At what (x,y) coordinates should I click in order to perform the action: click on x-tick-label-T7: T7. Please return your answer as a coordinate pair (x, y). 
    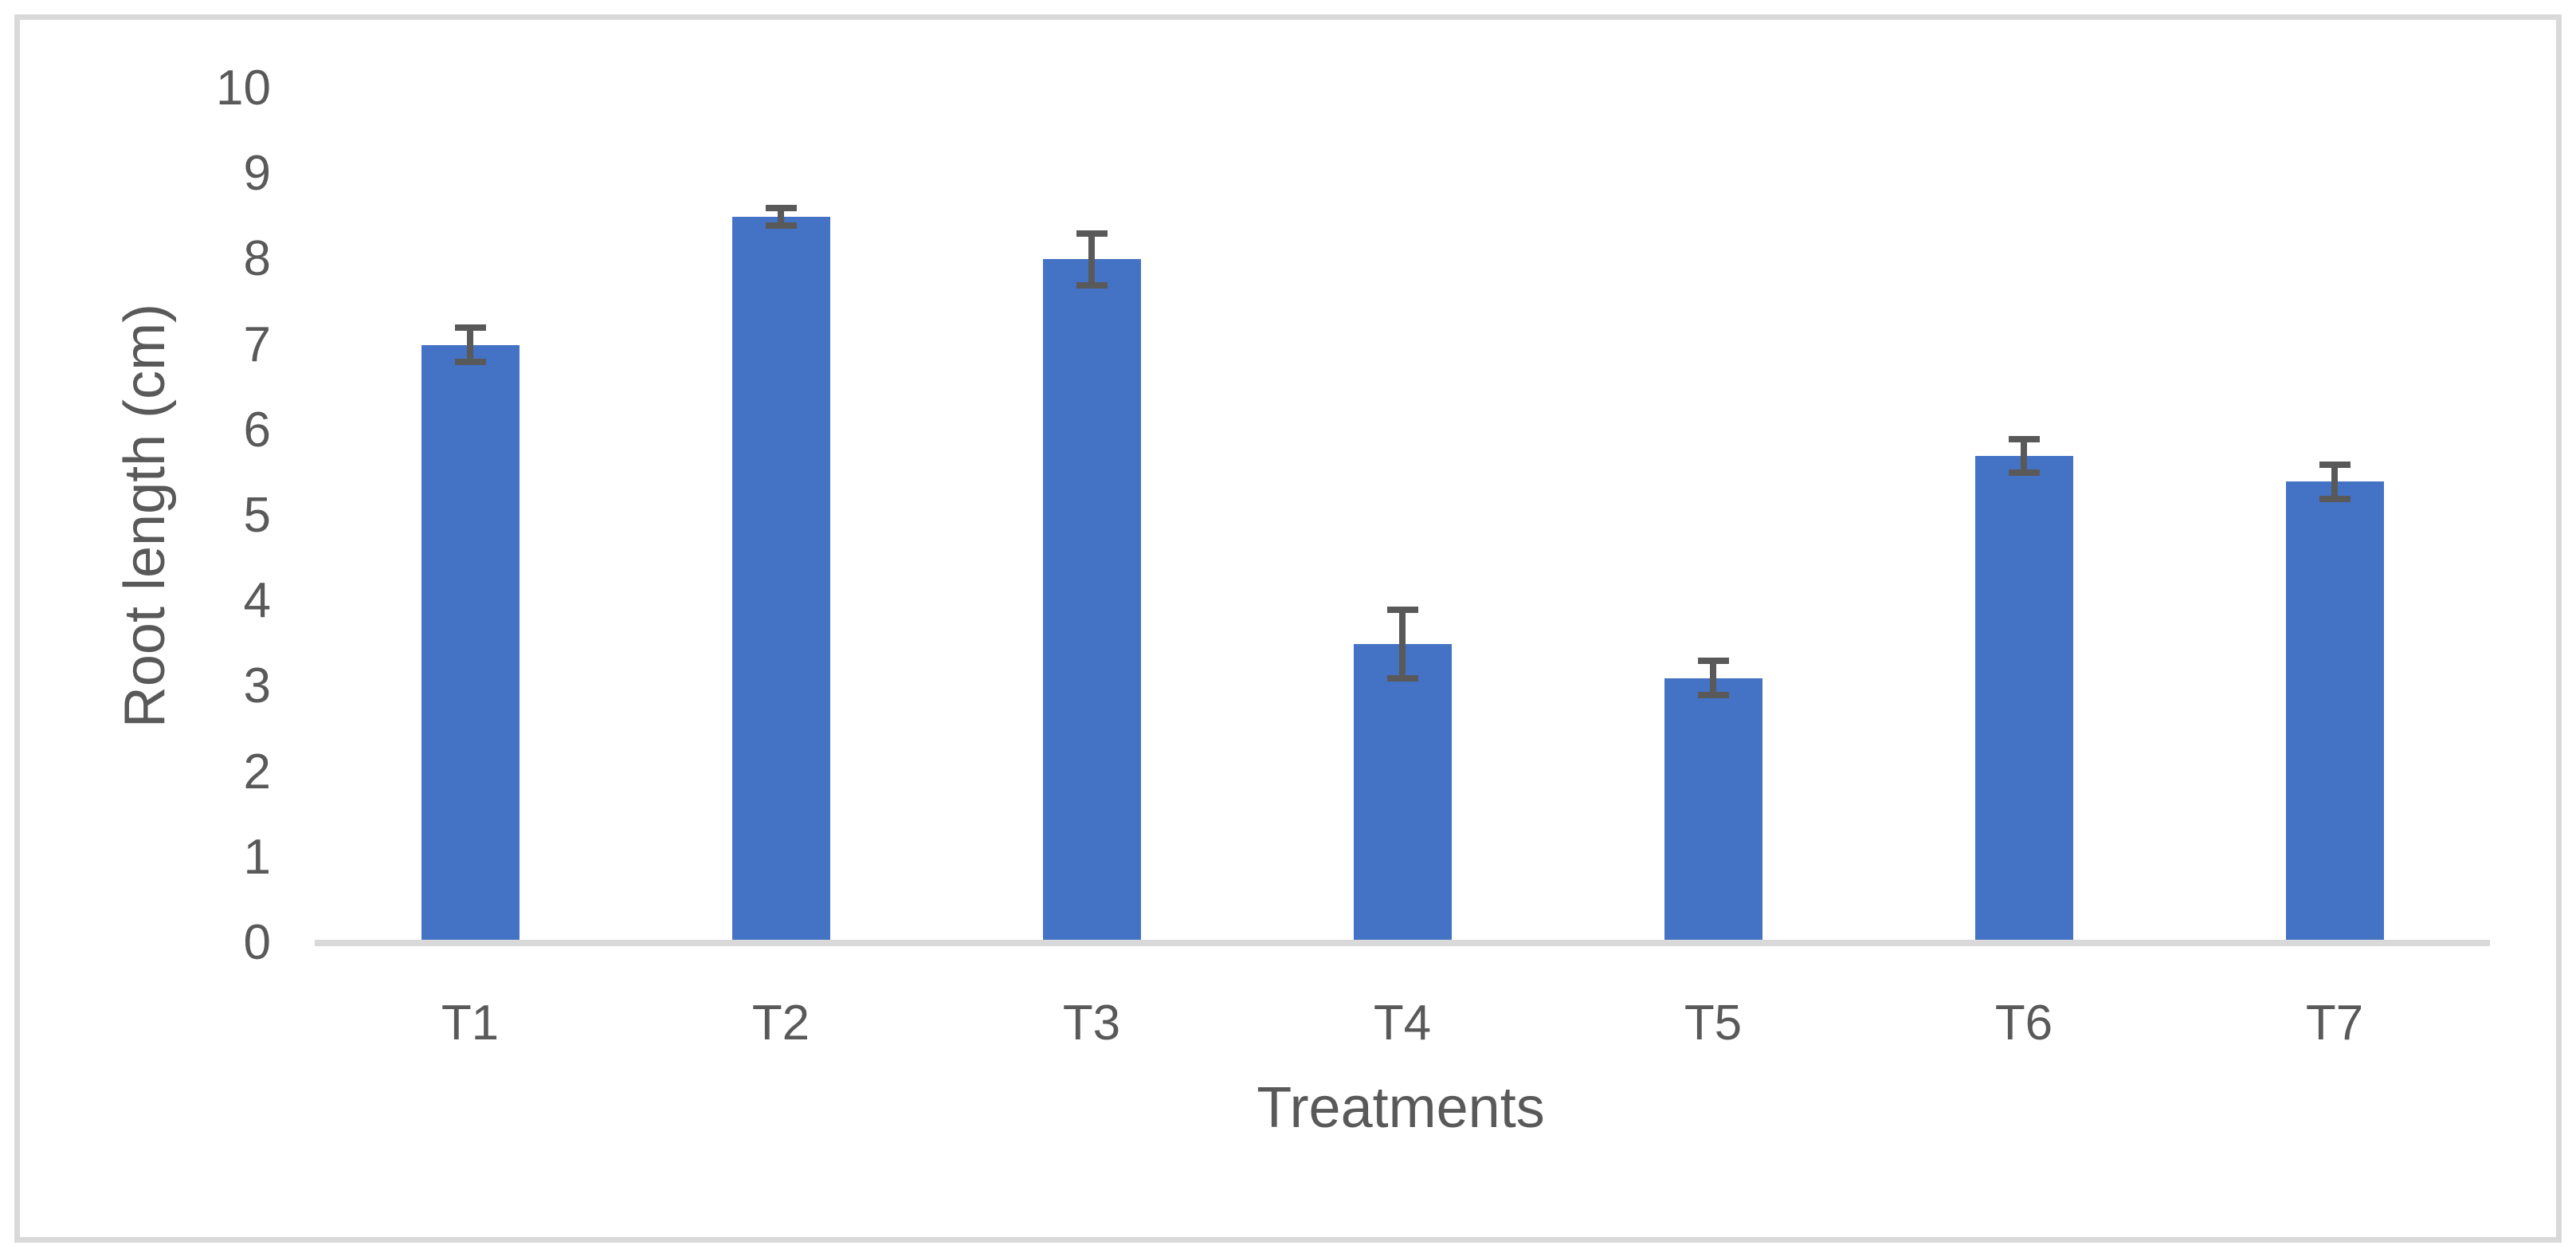
    Looking at the image, I should click on (2334, 1024).